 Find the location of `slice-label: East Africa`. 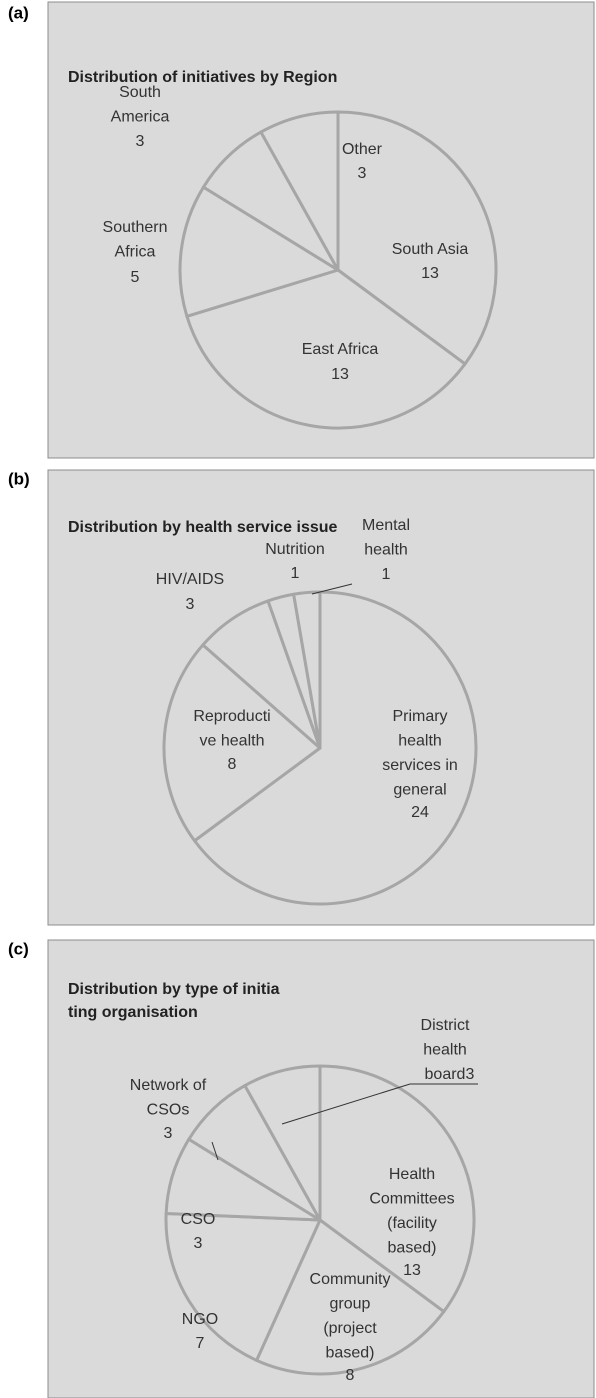

slice-label: East Africa is located at coordinates (340, 349).